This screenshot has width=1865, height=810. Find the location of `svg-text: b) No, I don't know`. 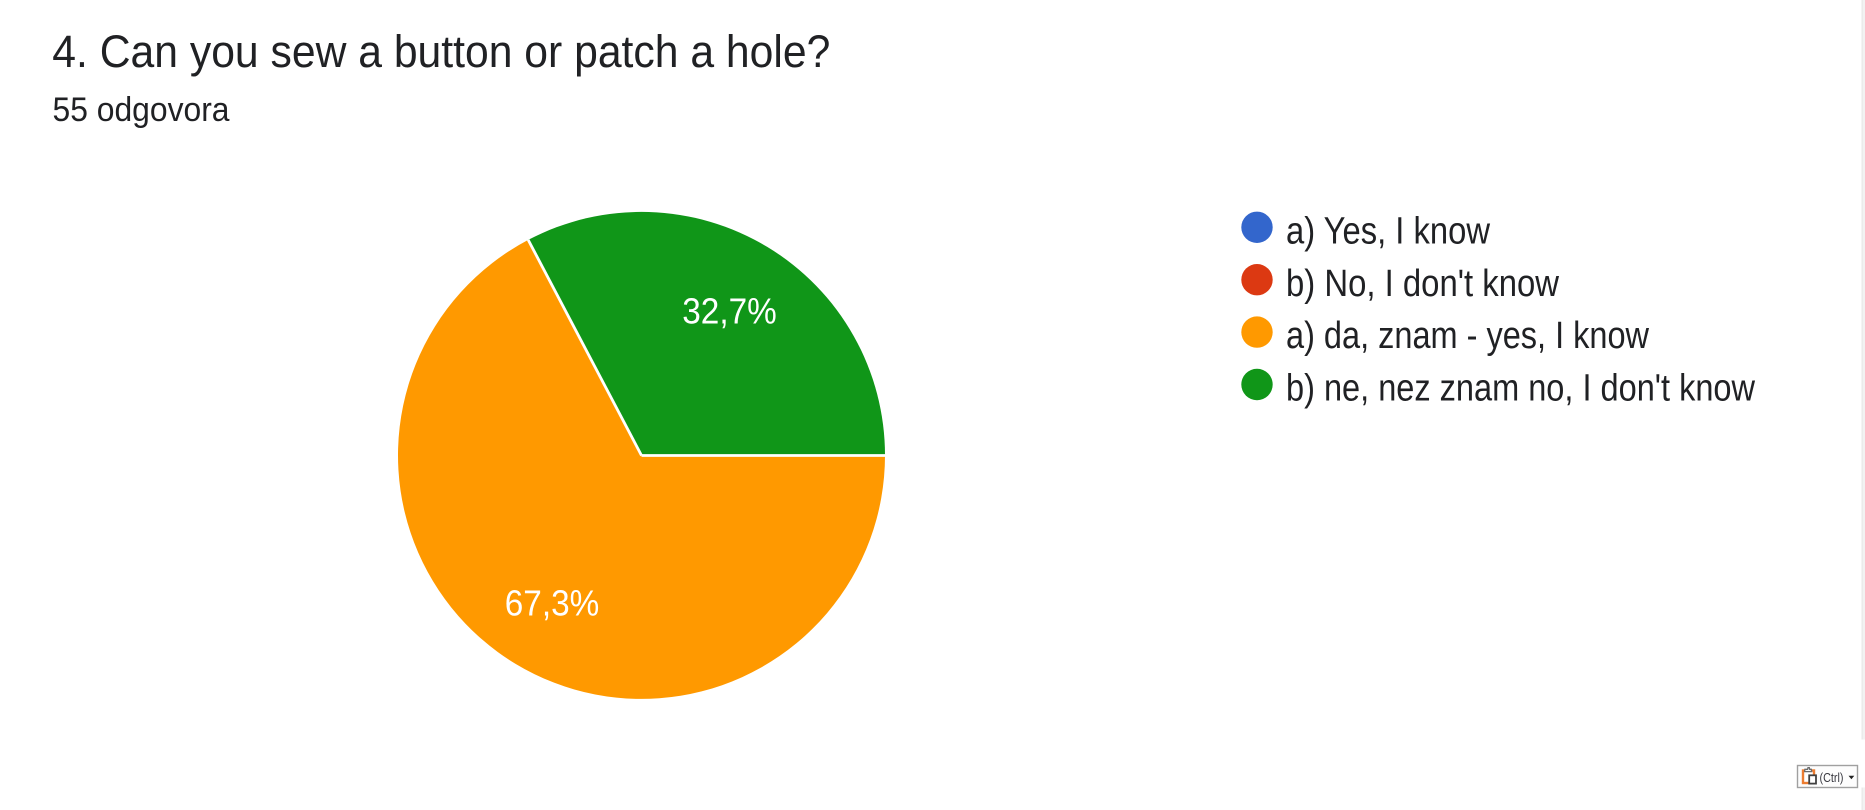

svg-text: b) No, I don't know is located at coordinates (1422, 284).